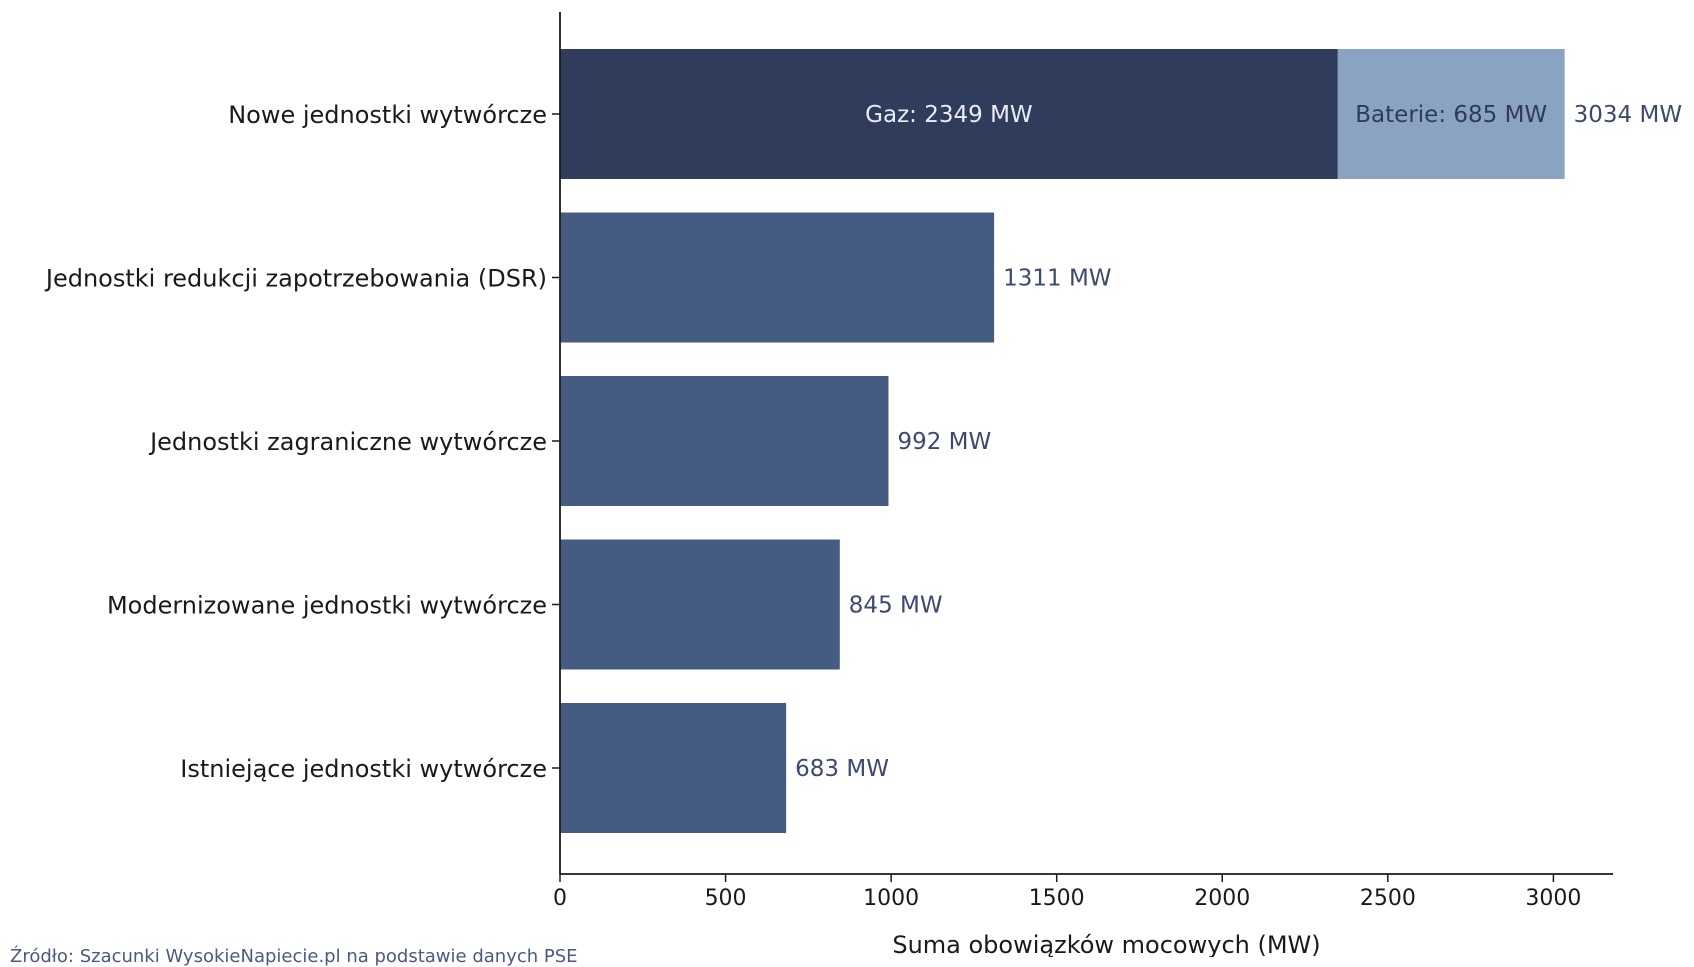 This screenshot has width=1694, height=967. I want to click on x-tick-label: 2500, so click(1388, 898).